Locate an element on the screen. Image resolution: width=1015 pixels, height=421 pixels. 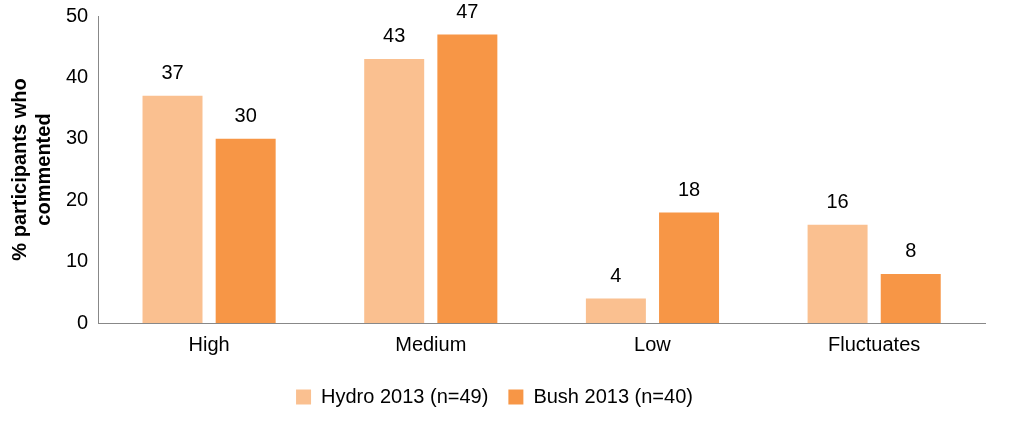
data-label: 16 is located at coordinates (837, 201).